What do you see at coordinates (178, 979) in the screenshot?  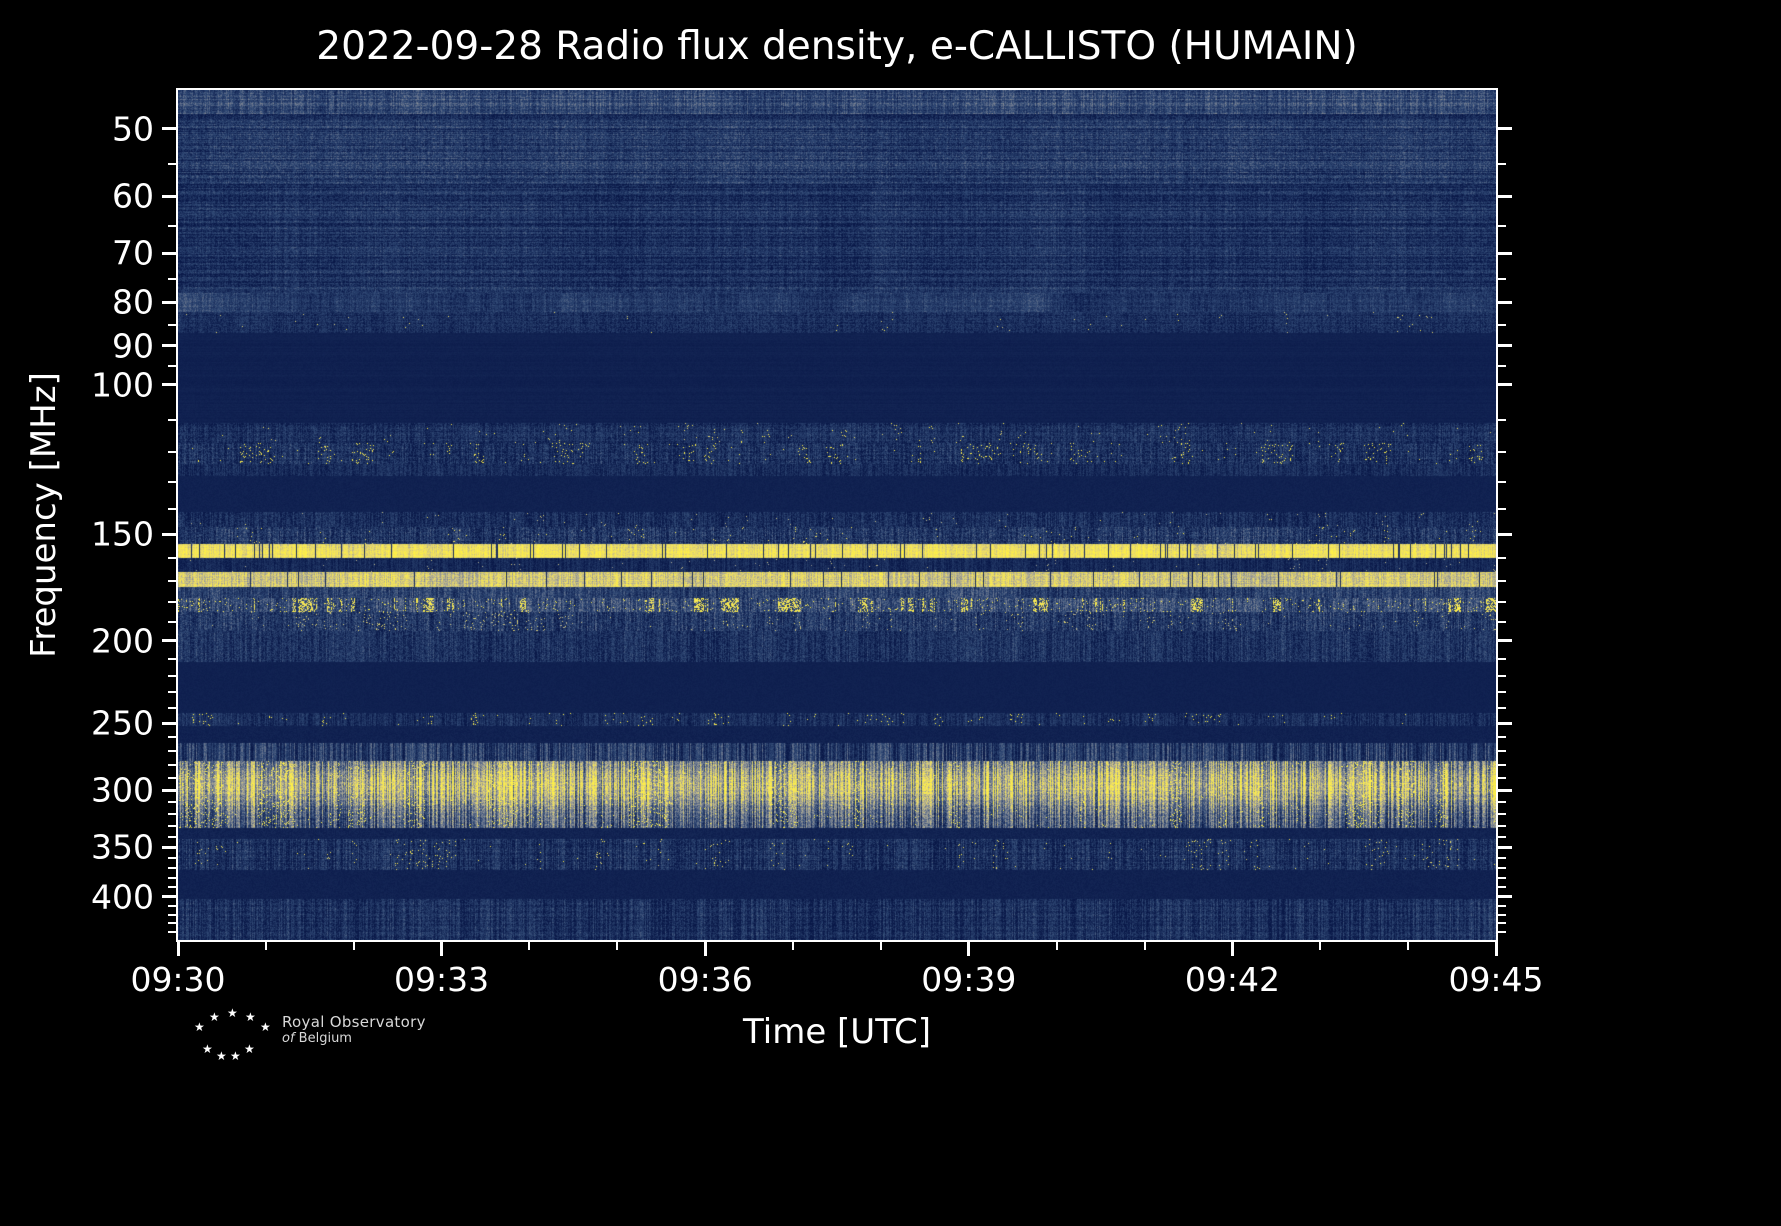 I see `x-tick-label: 09:30` at bounding box center [178, 979].